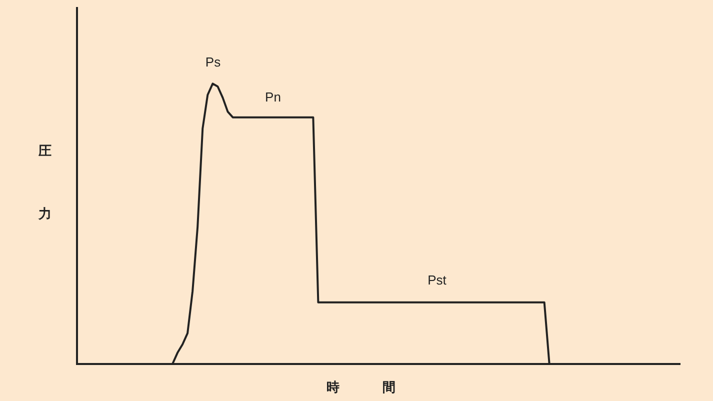 This screenshot has width=713, height=401. Describe the element at coordinates (45, 196) in the screenshot. I see `y-axis-title: 圧力` at that location.